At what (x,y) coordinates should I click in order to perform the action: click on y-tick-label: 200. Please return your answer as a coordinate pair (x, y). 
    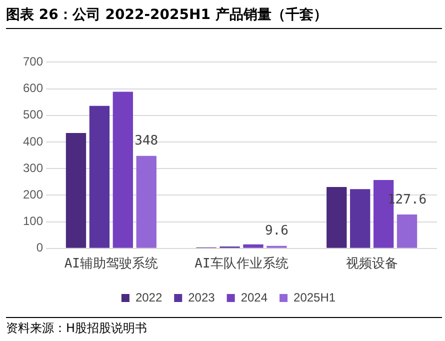
    Looking at the image, I should click on (33, 195).